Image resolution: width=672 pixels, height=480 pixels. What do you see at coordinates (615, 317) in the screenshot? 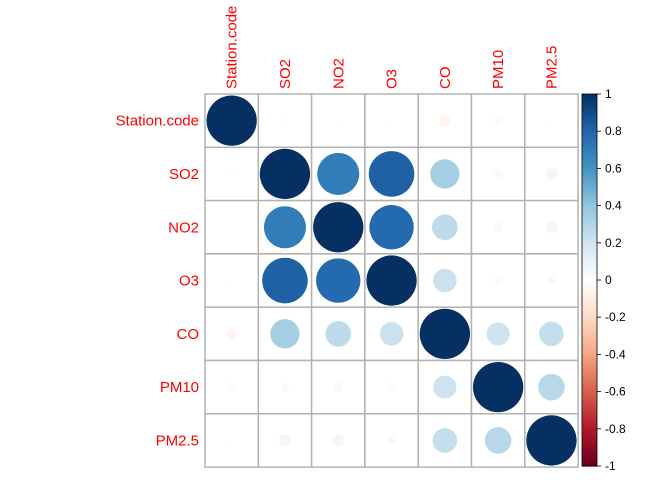
I see `colorbar-tick-label: -0.2` at bounding box center [615, 317].